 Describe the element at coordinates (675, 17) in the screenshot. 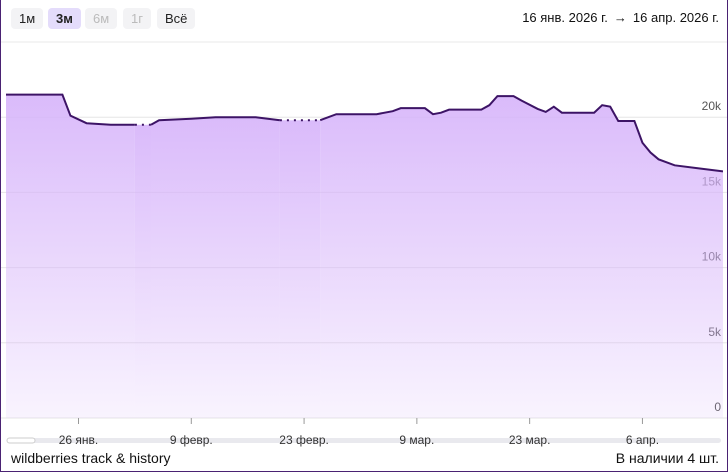

I see `date-to: 16 апр. 2026 г.` at that location.